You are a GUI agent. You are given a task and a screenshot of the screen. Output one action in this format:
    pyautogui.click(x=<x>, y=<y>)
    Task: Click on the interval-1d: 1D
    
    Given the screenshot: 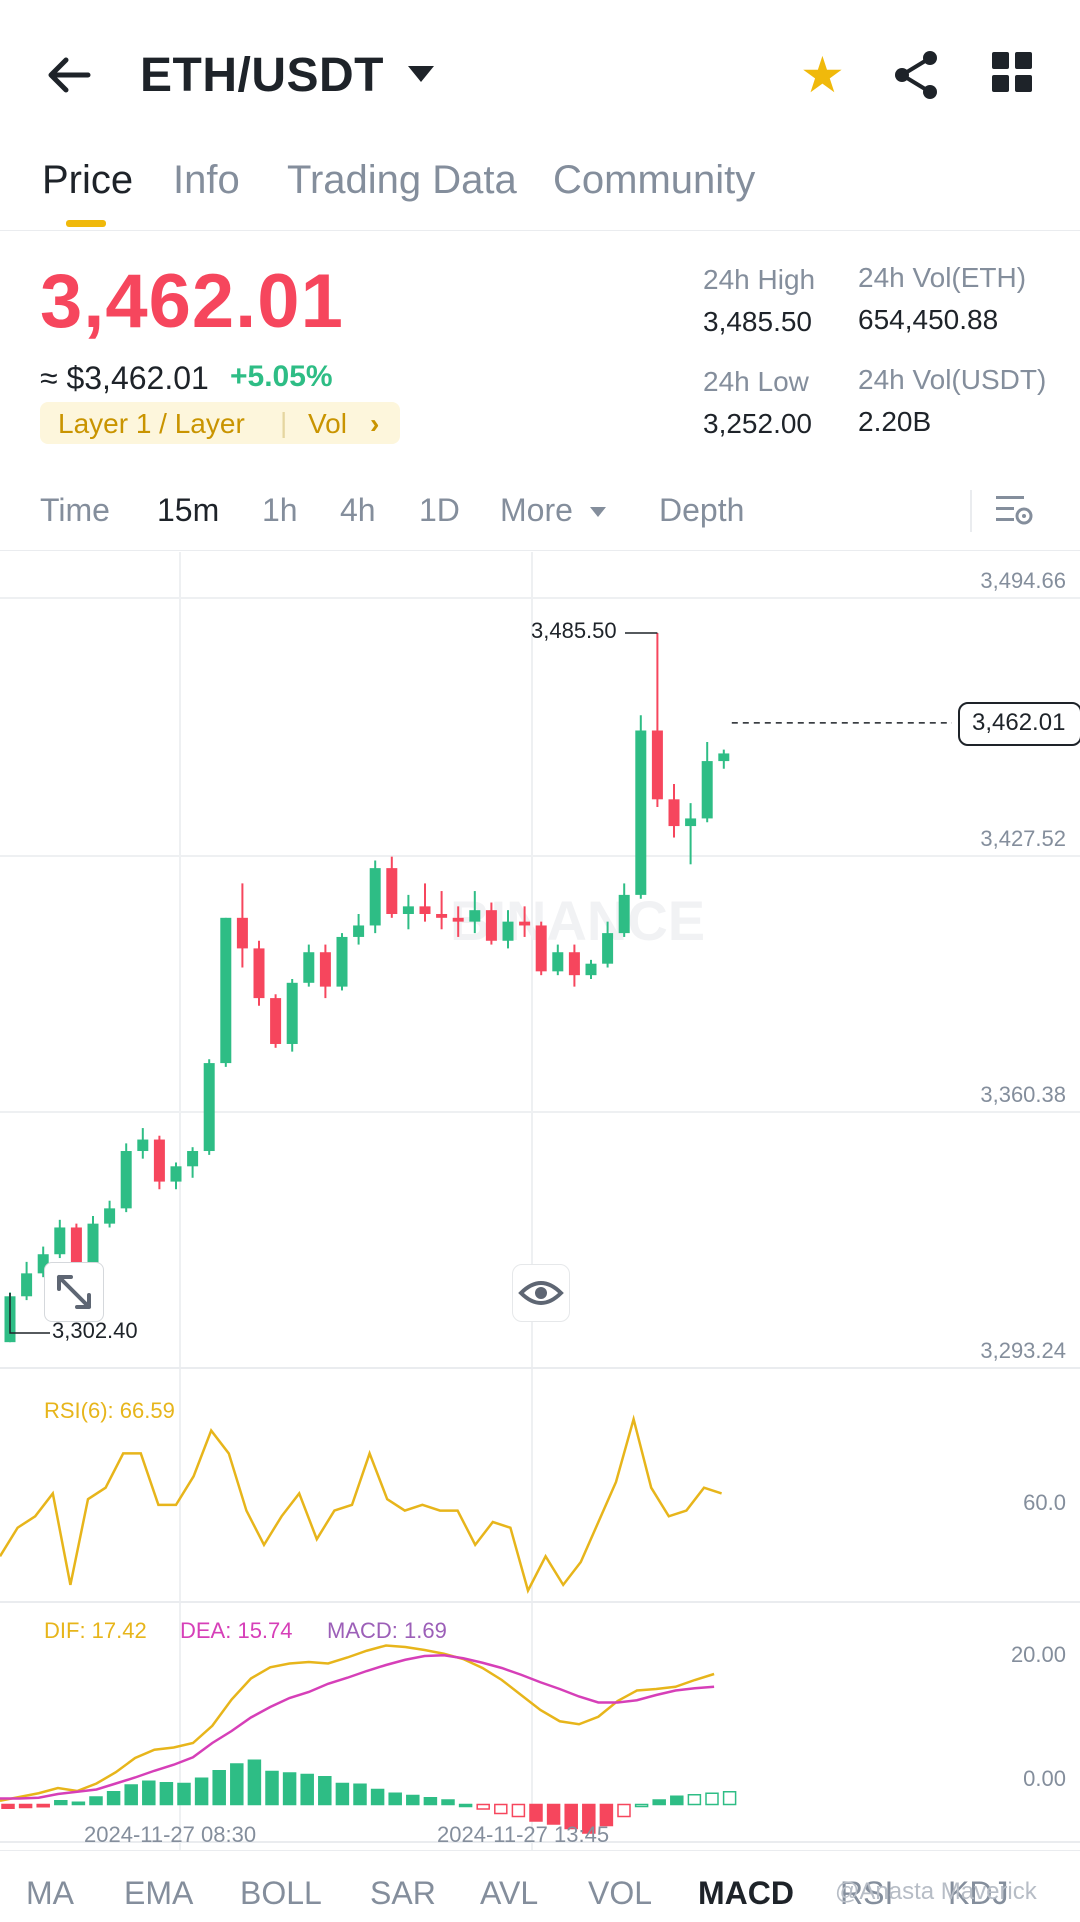 What is the action you would take?
    pyautogui.click(x=439, y=510)
    